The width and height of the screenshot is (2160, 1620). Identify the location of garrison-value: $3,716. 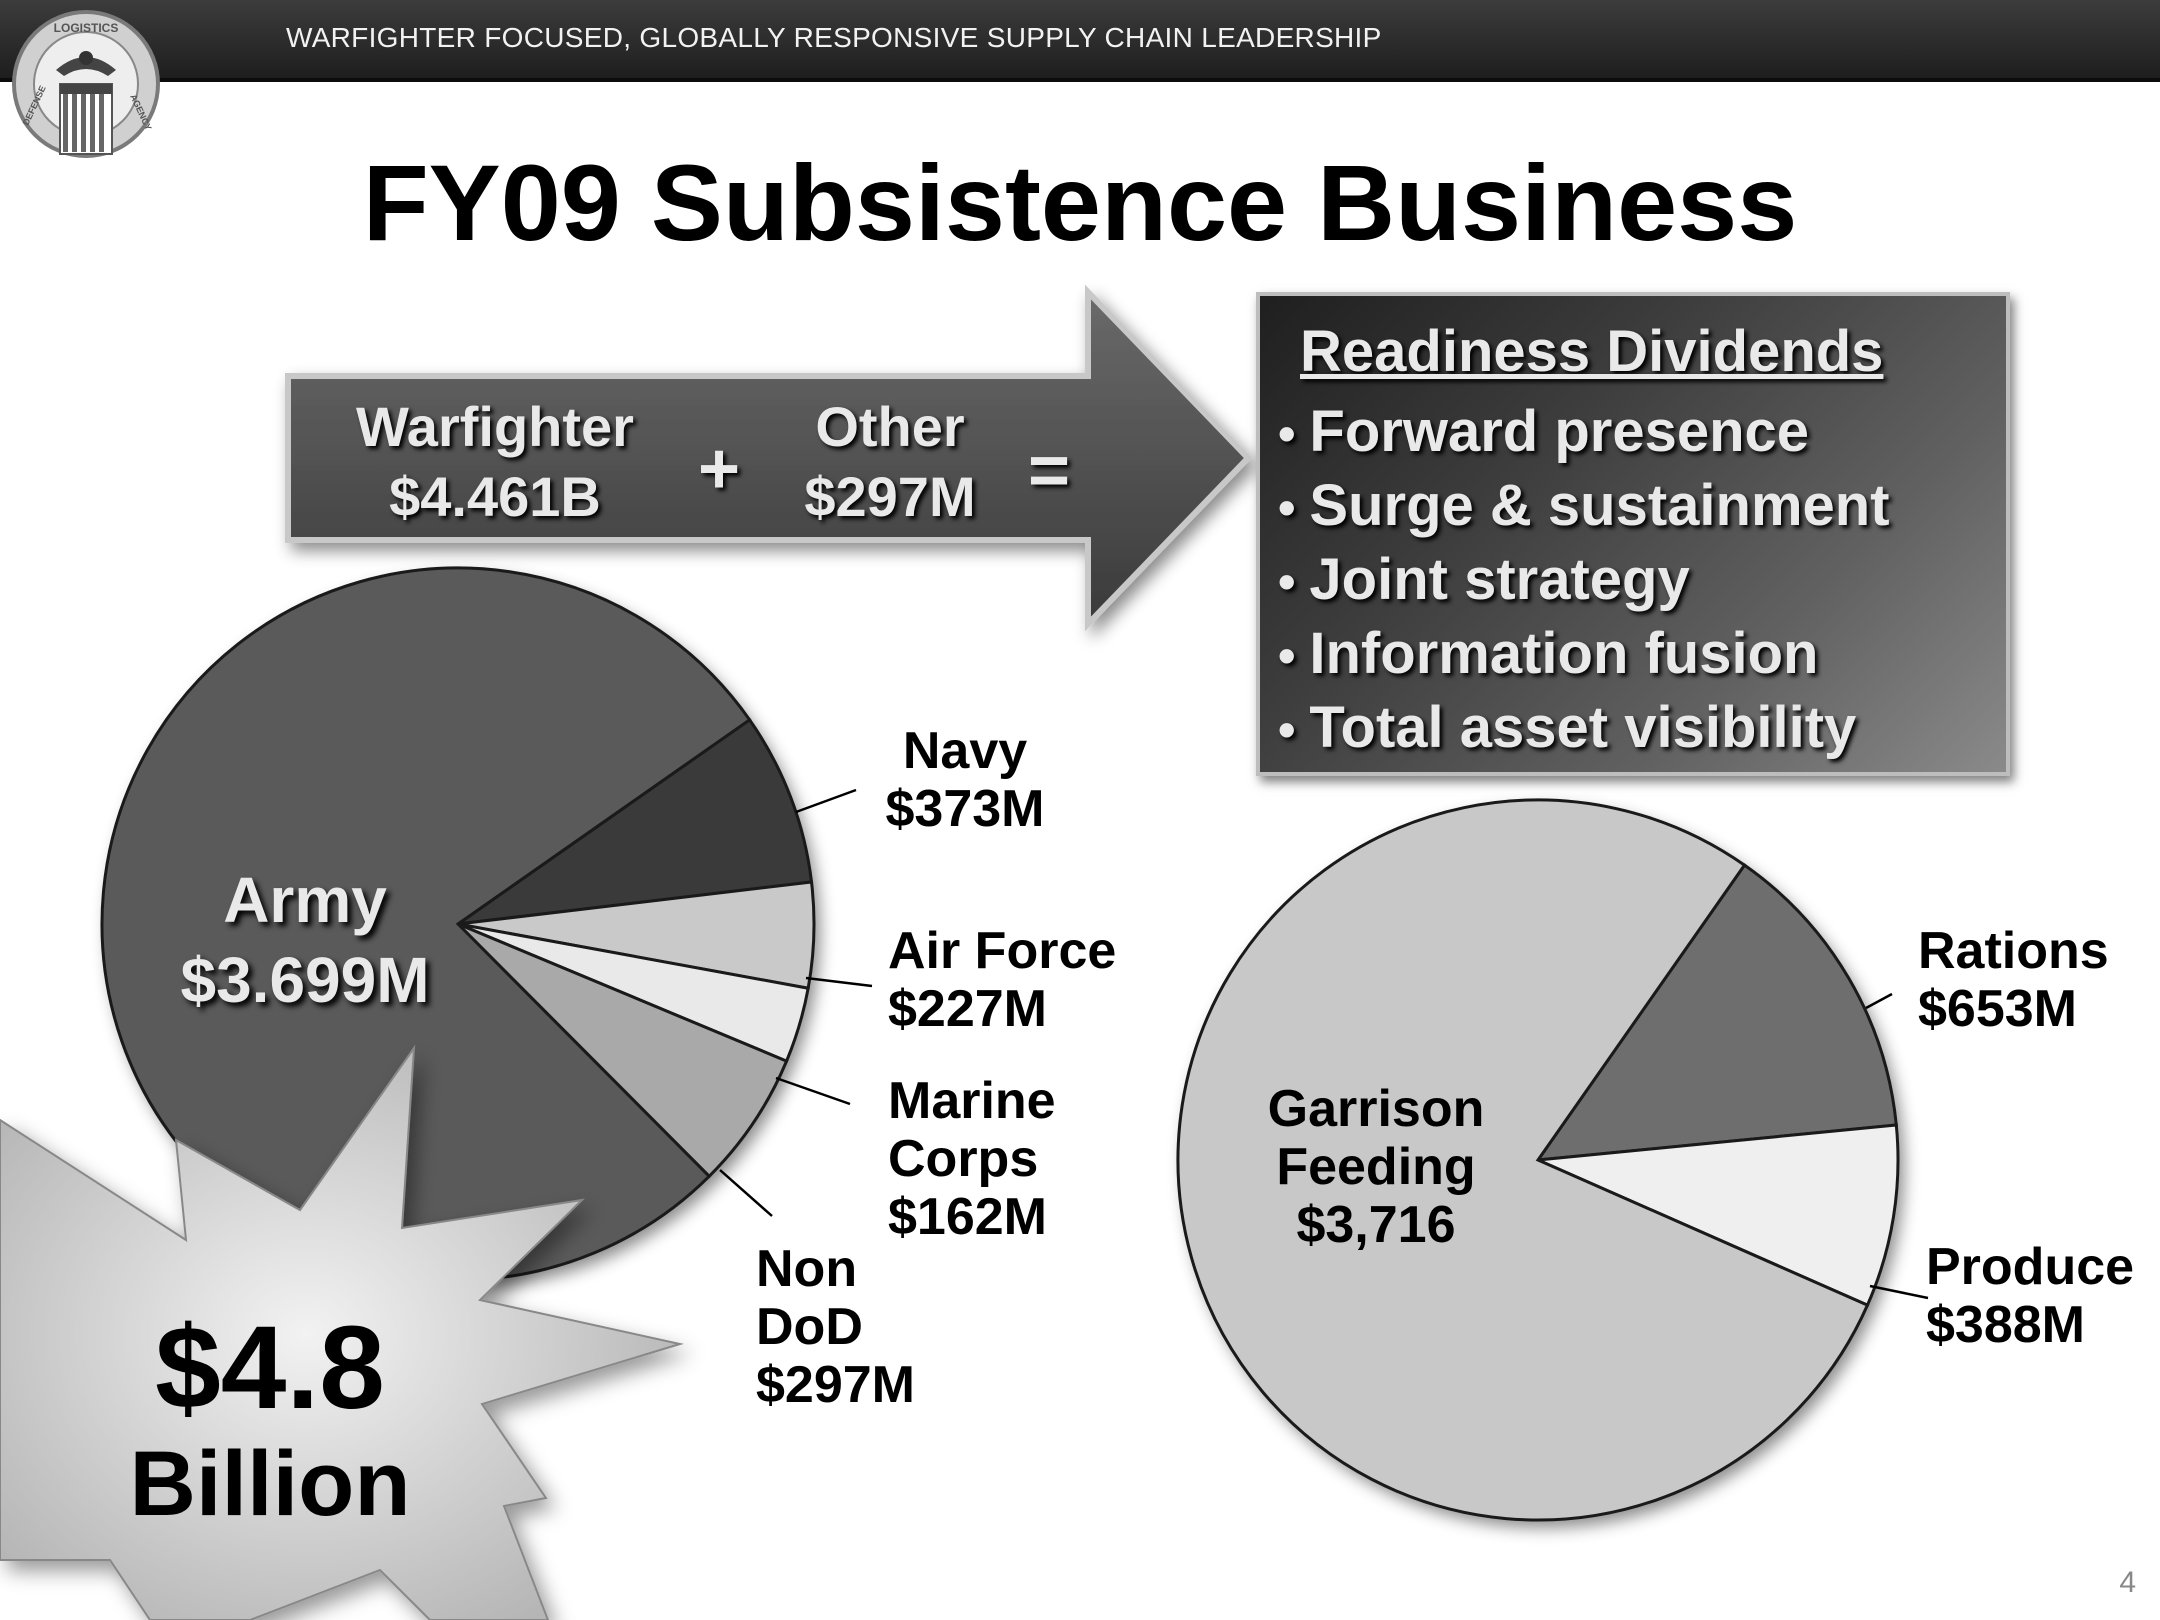
(1376, 1225).